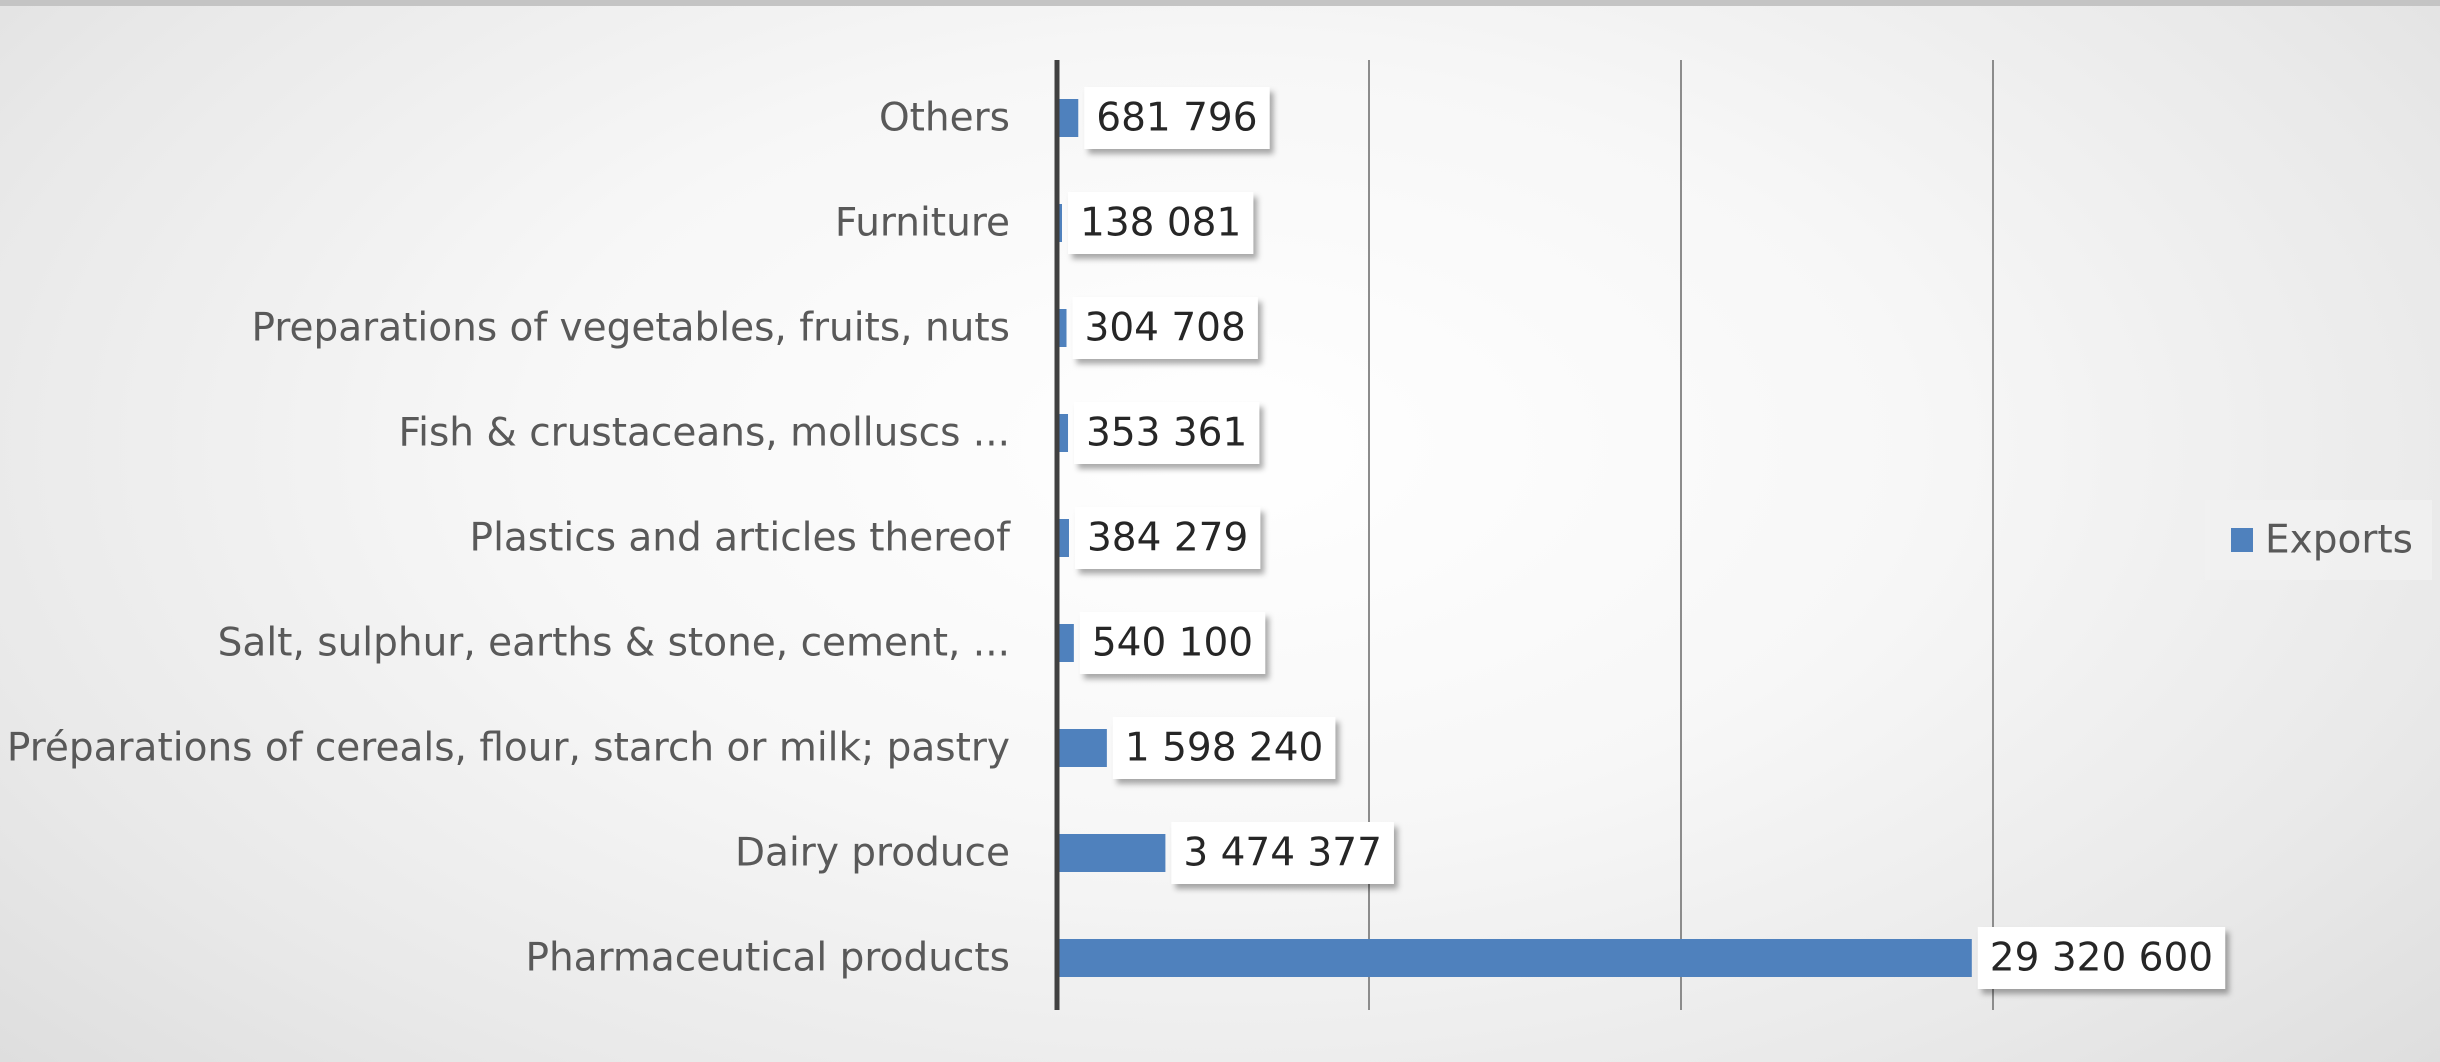 This screenshot has width=2440, height=1062. I want to click on category-label: Dairy produce, so click(872, 853).